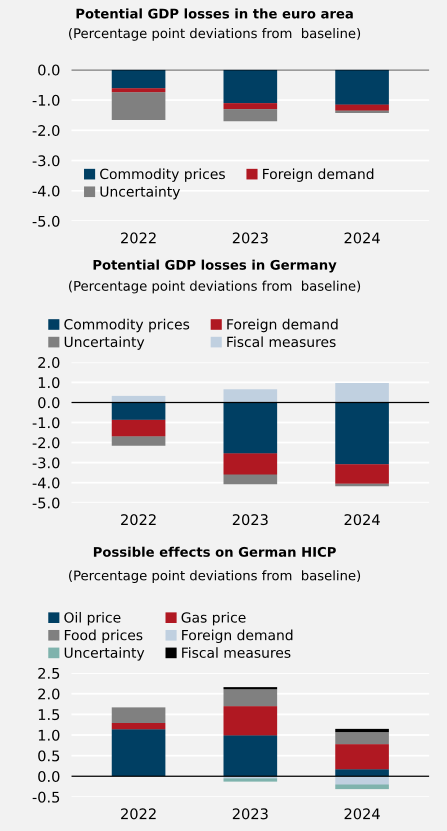 The width and height of the screenshot is (447, 831). What do you see at coordinates (214, 13) in the screenshot?
I see `chart-title: Potential GDP losses in the euro area` at bounding box center [214, 13].